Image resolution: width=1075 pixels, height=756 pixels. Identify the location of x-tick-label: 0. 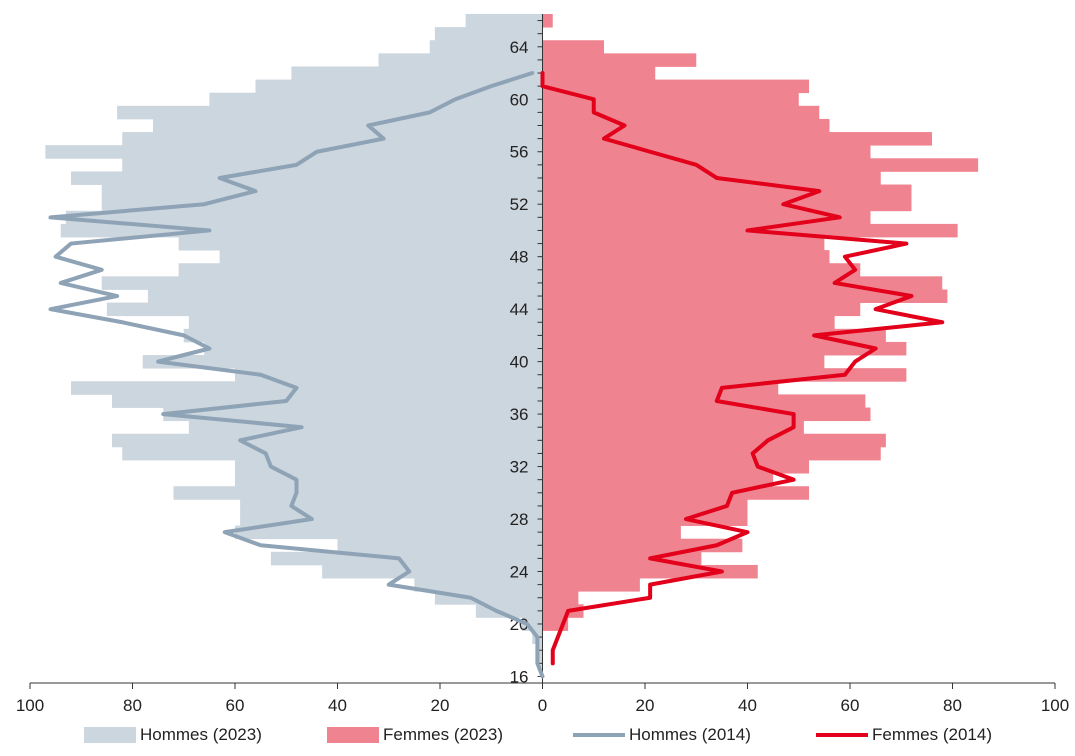
(542, 705).